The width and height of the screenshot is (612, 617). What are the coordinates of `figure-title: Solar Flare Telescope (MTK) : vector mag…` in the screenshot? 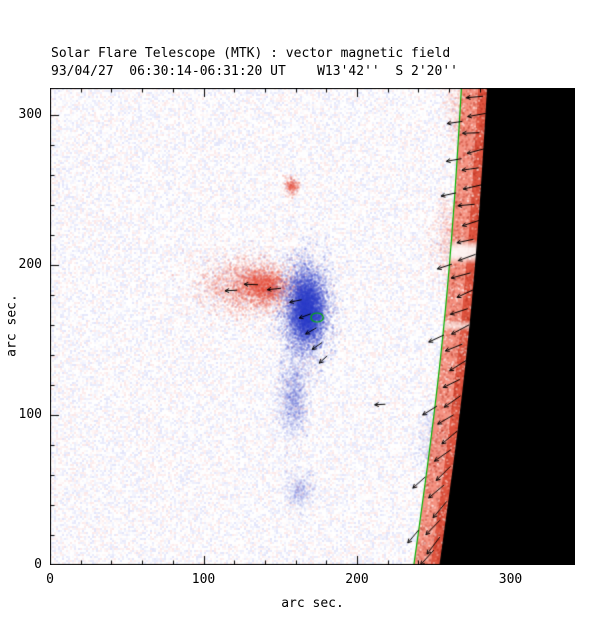 It's located at (251, 53).